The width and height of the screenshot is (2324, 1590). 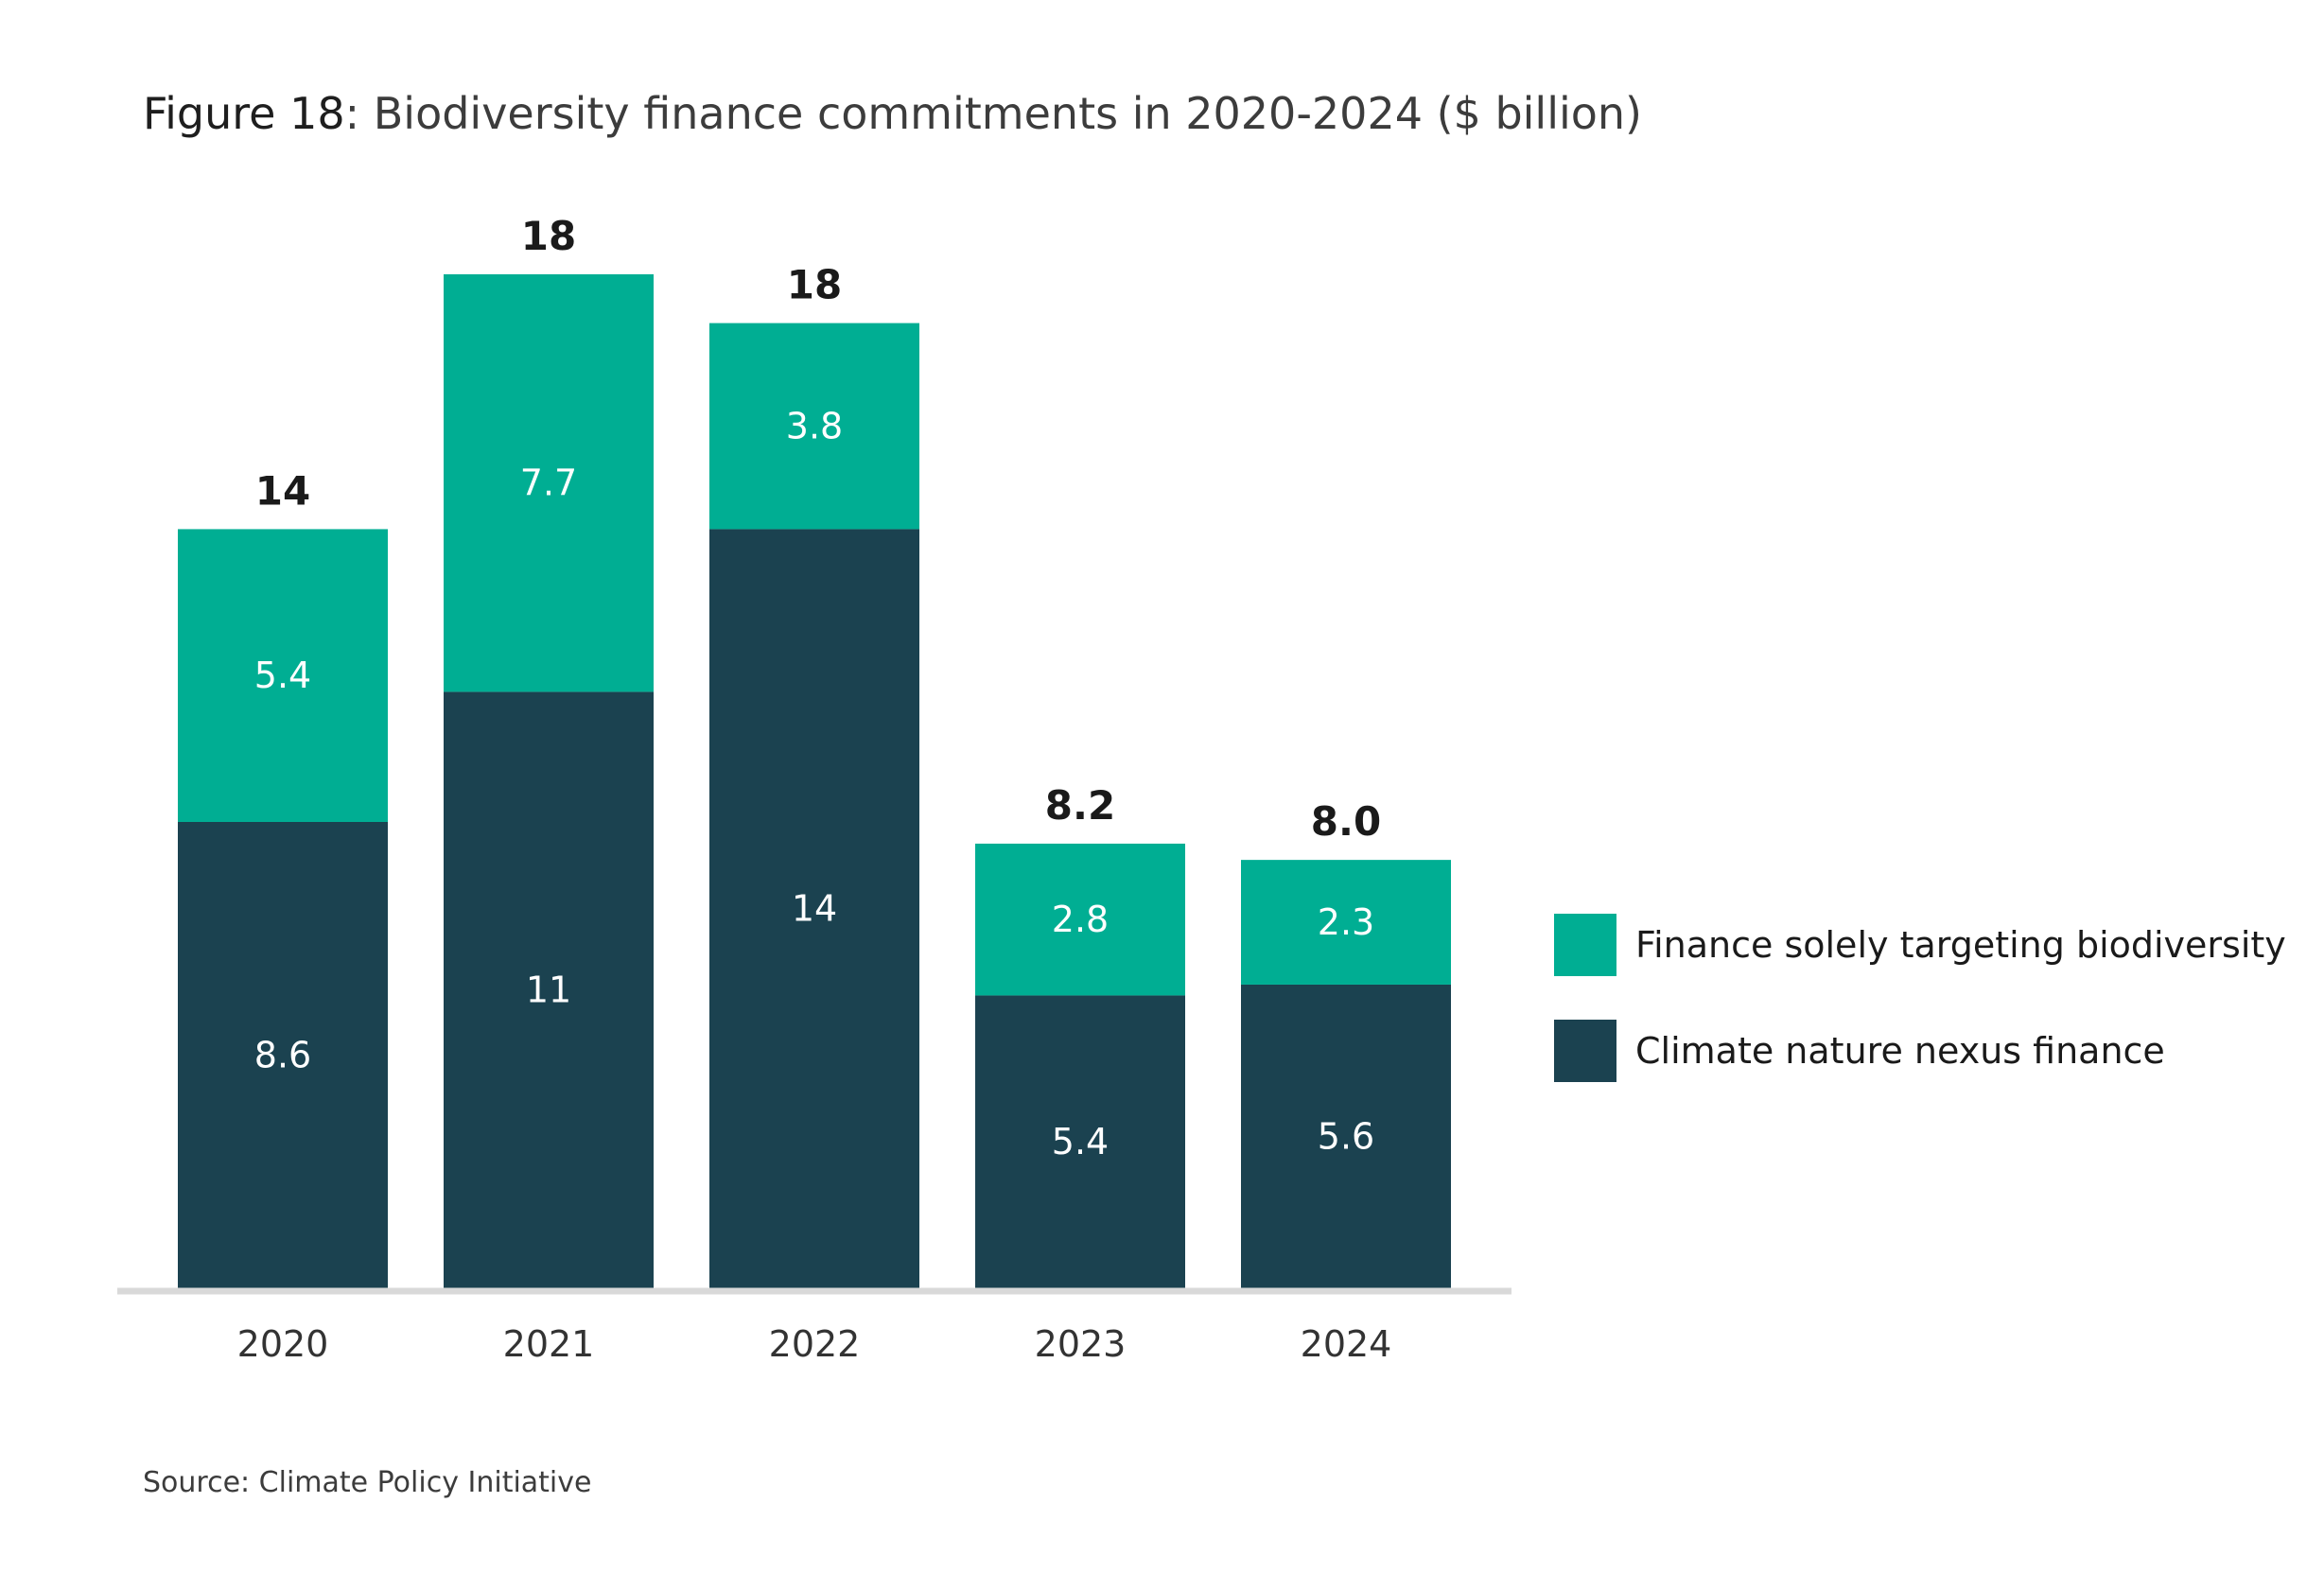 I want to click on bar-segment-biodiversity-2023, so click(x=1080, y=920).